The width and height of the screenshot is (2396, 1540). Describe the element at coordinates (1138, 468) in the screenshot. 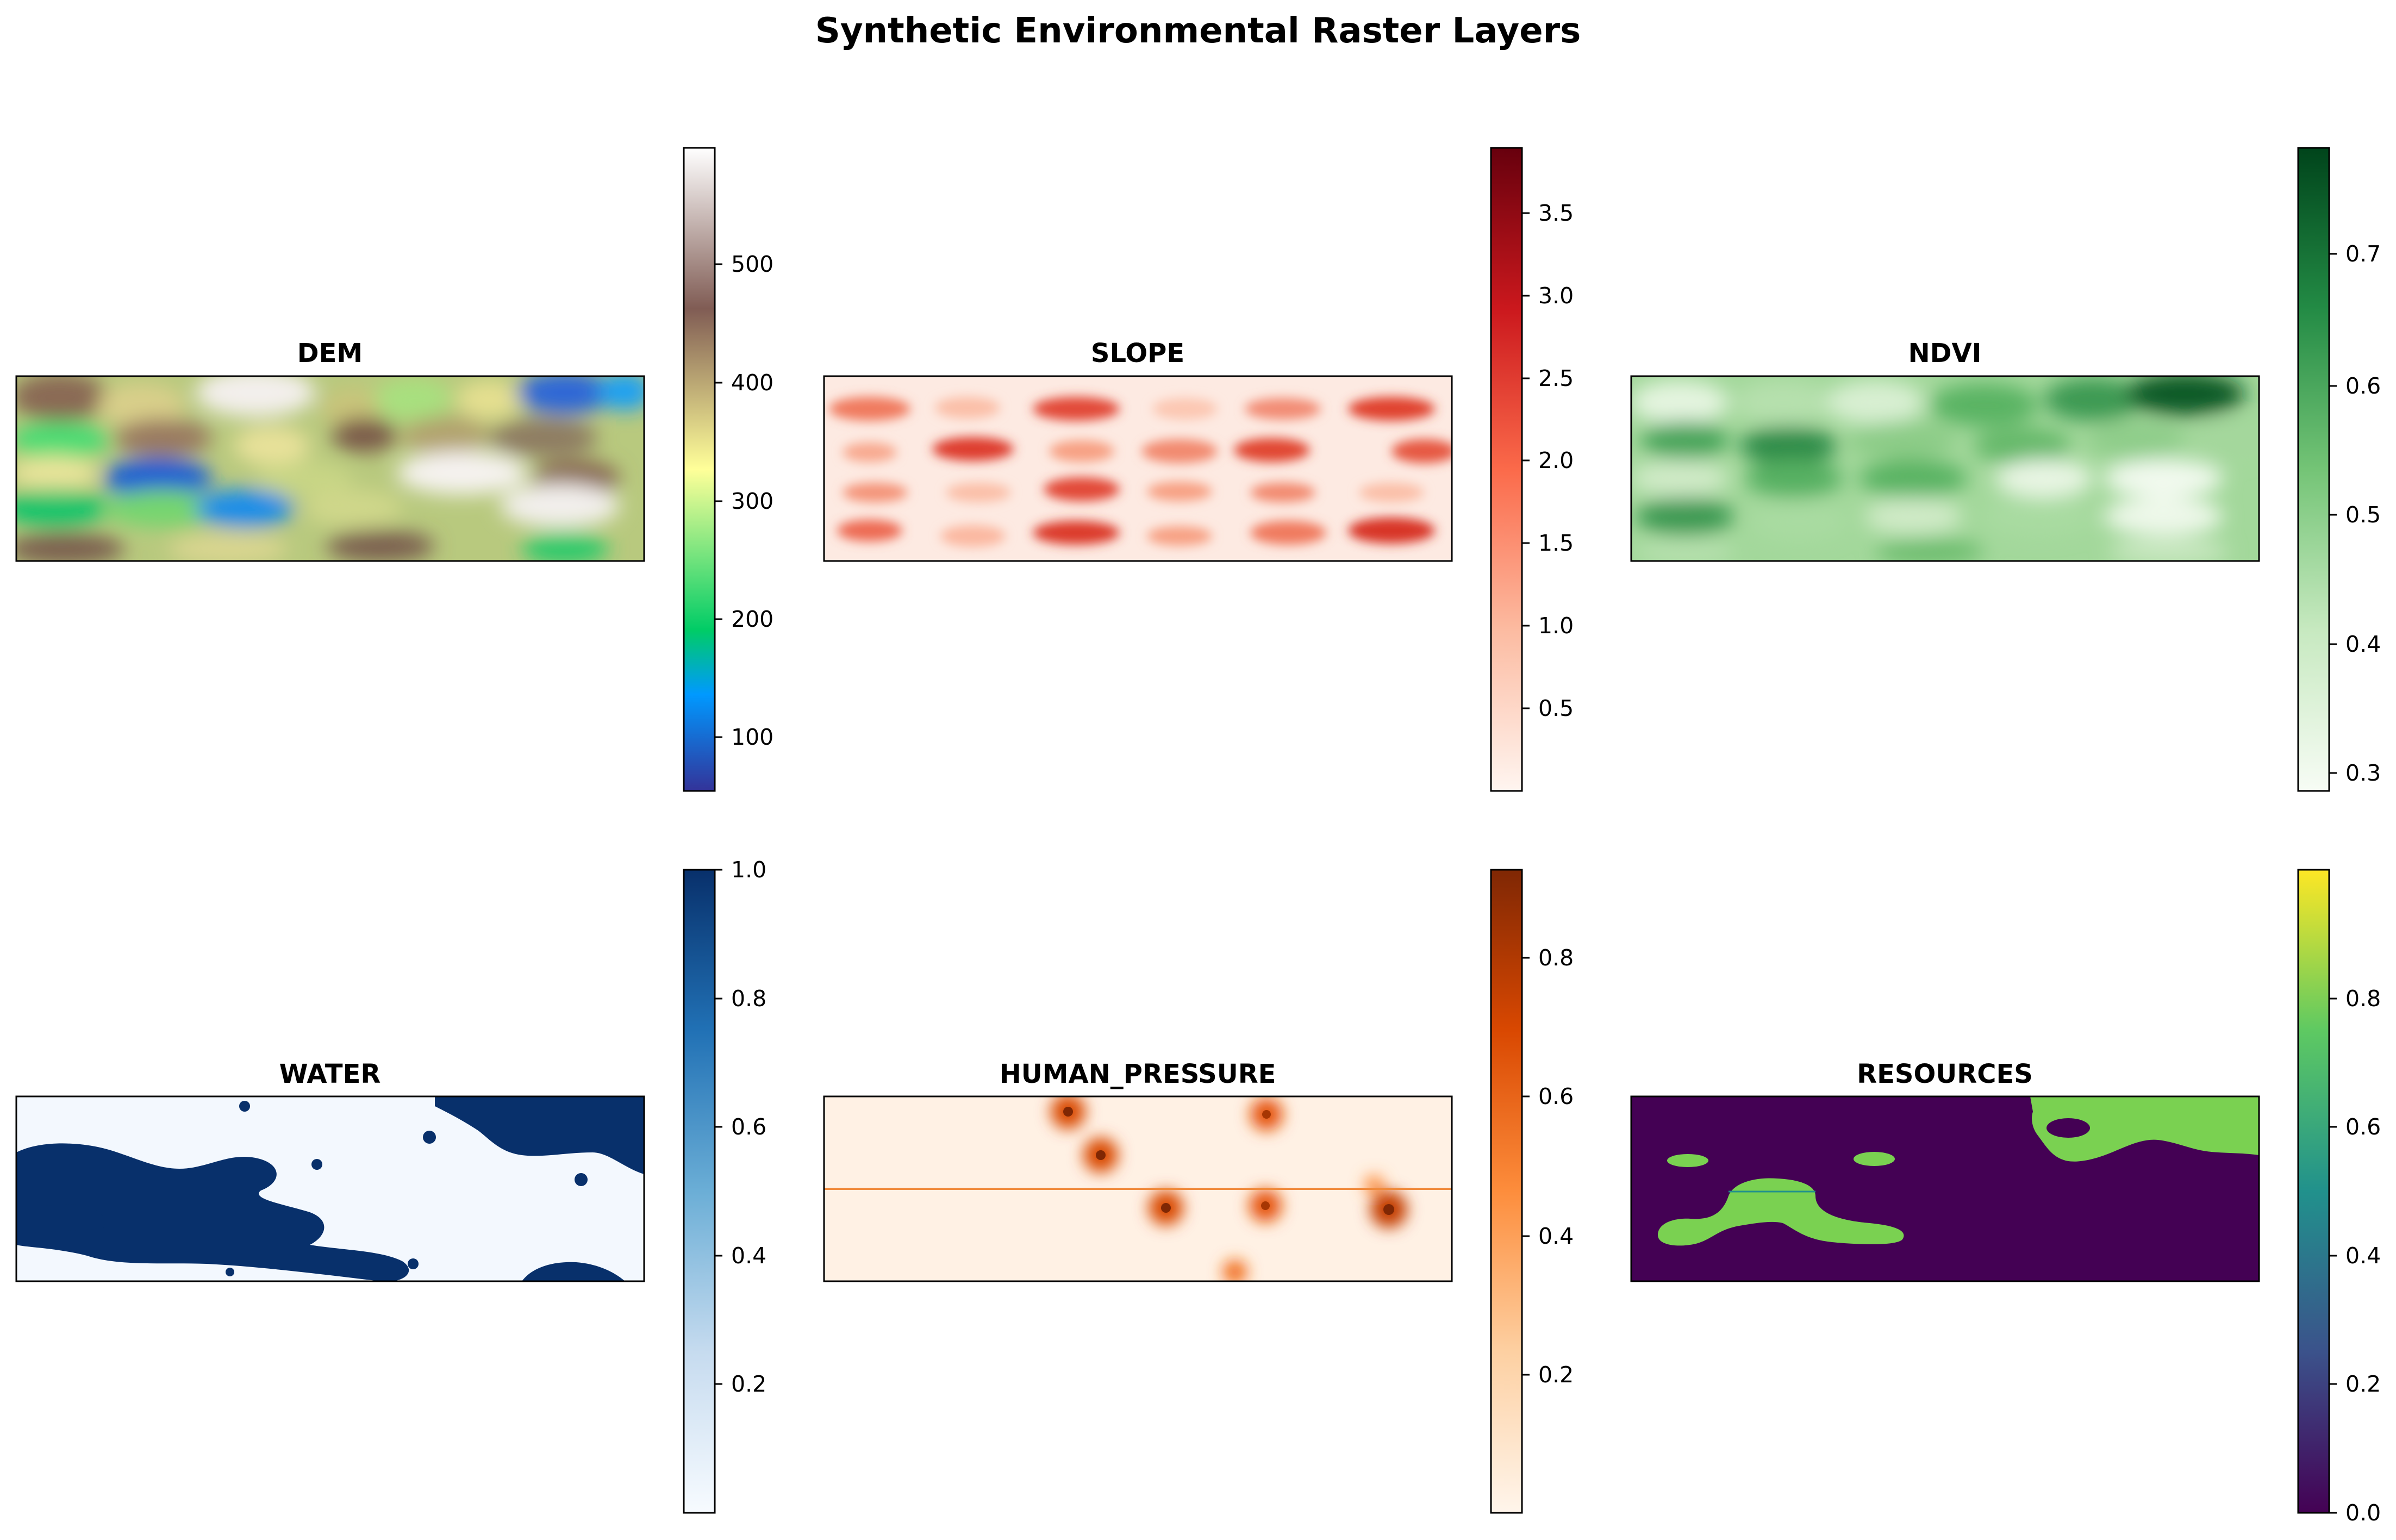

I see `slope-raster` at that location.